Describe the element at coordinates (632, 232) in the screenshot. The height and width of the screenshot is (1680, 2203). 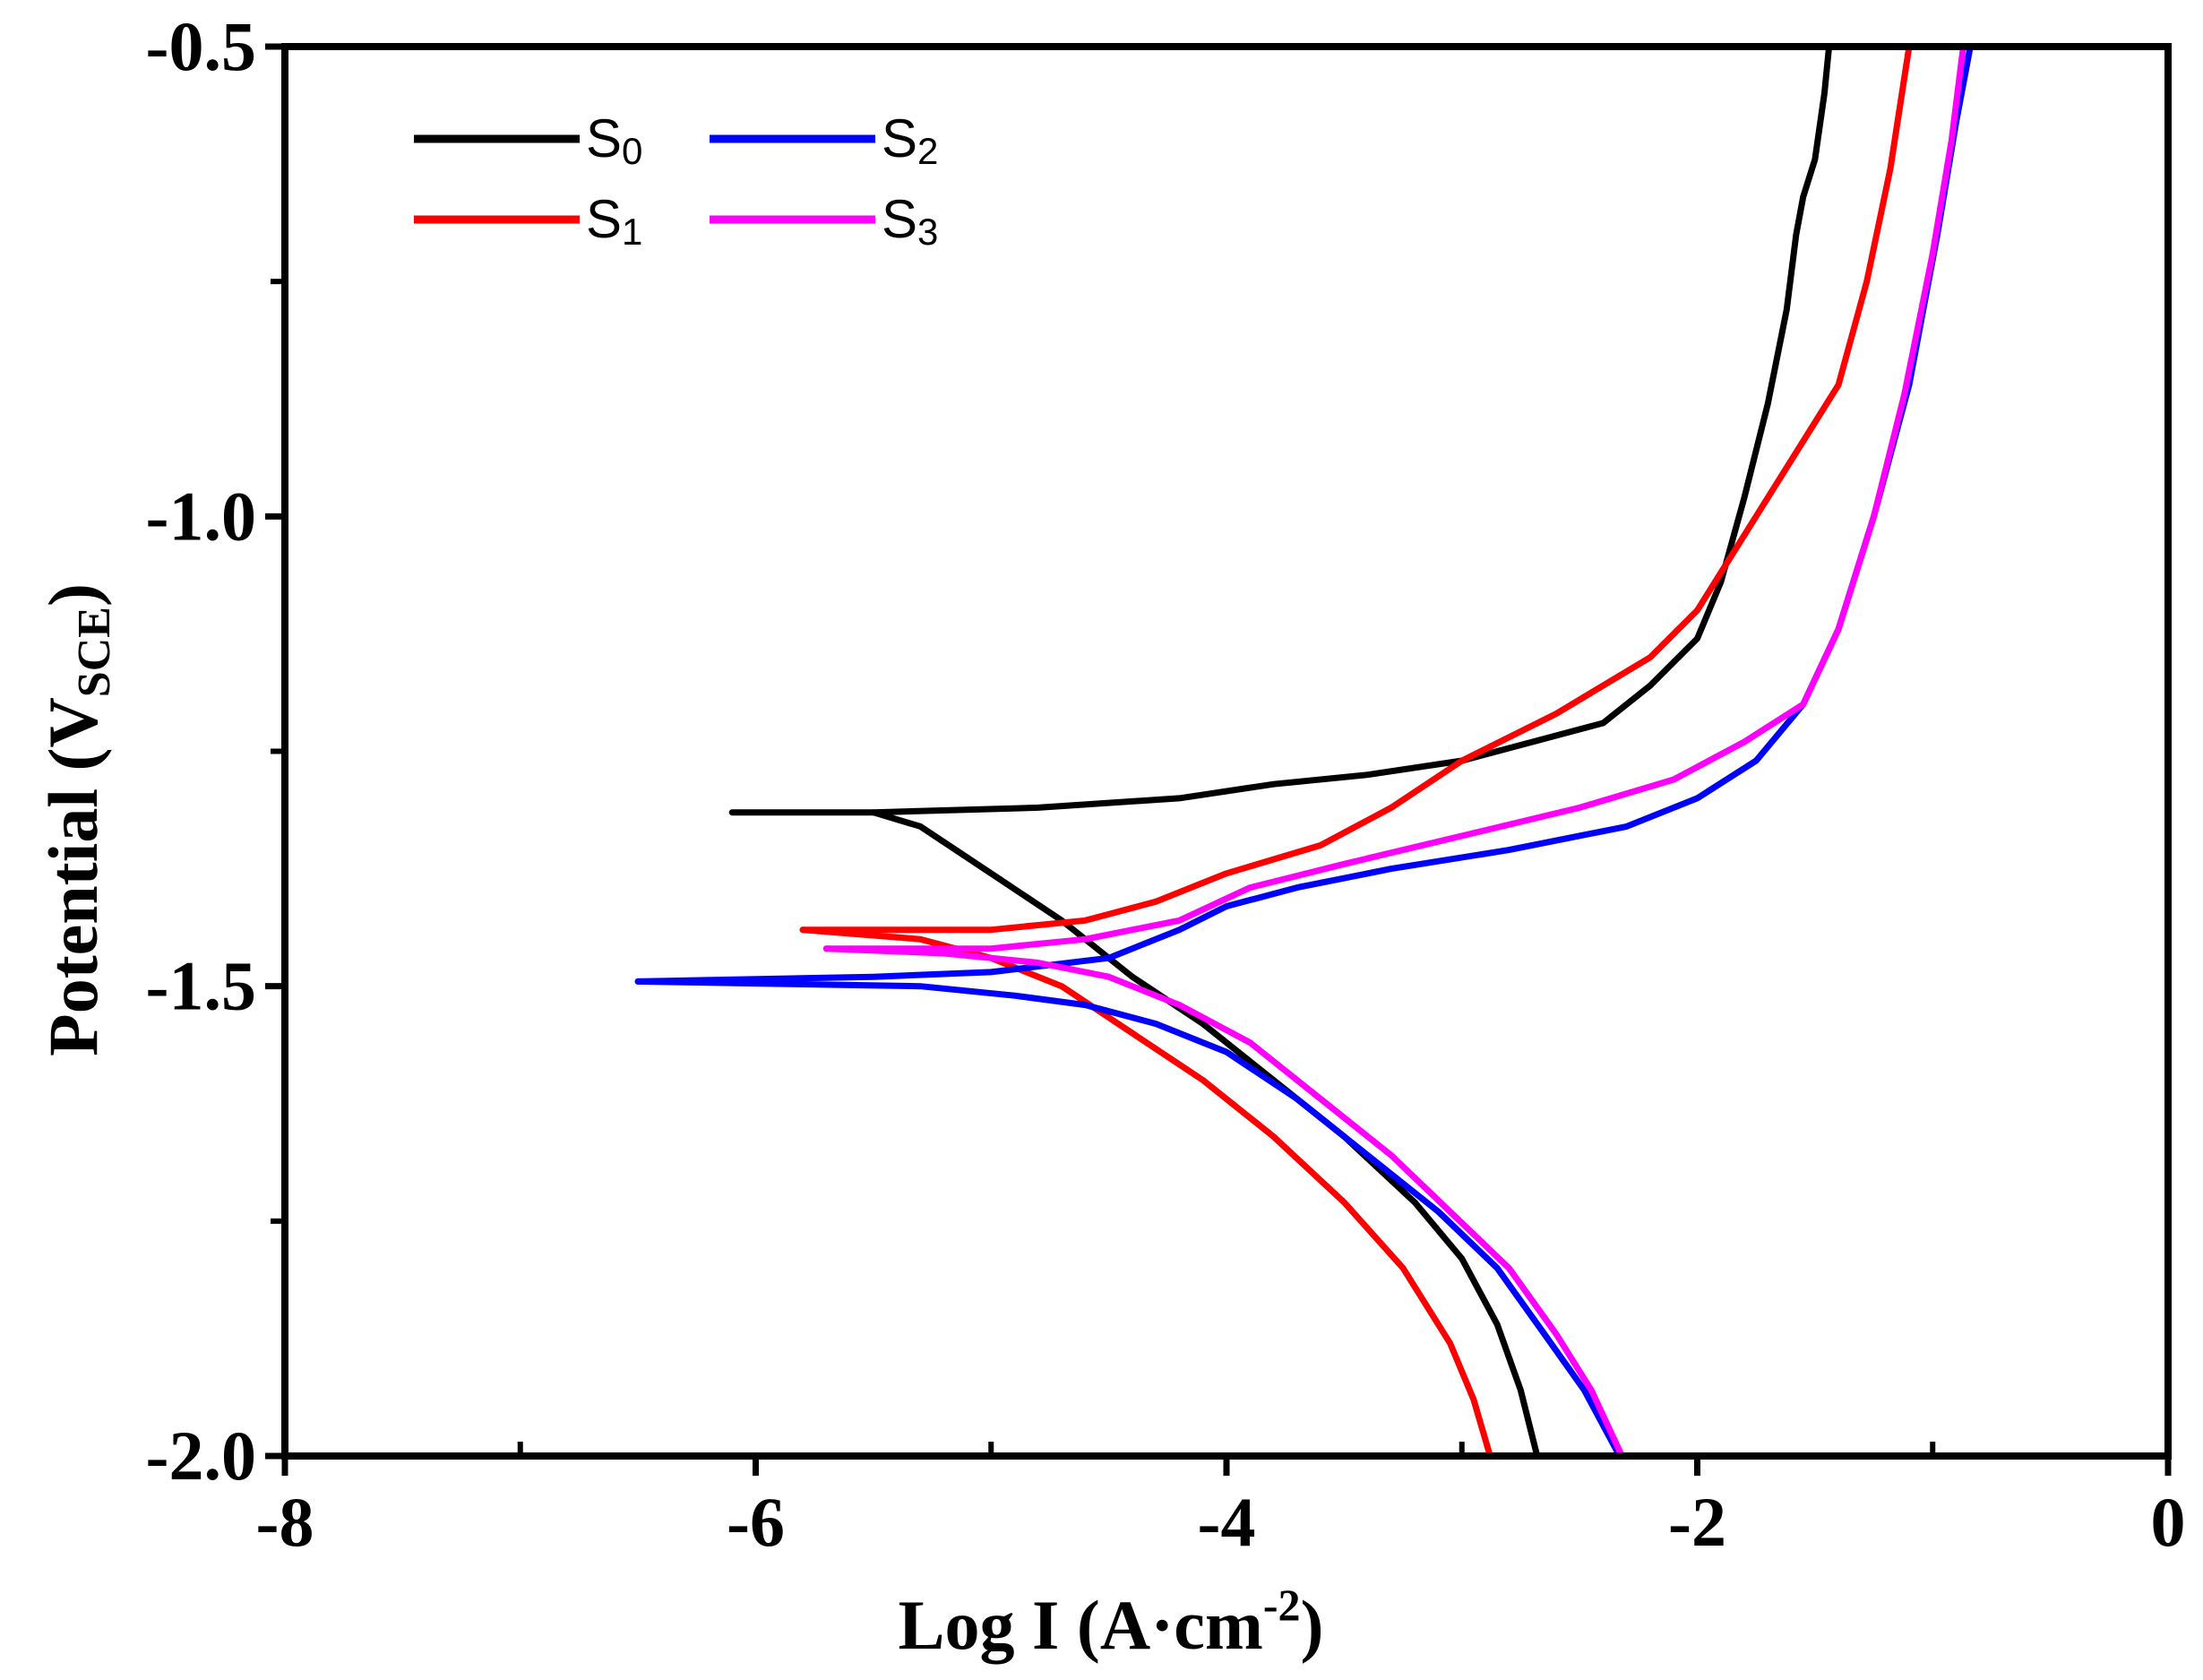
I see `legend-label-sub: 1` at that location.